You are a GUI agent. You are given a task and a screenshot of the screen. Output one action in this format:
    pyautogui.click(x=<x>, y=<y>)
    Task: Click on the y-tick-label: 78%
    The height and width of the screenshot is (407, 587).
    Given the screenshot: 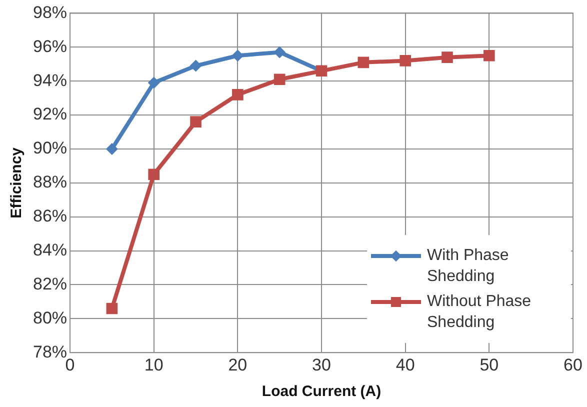 What is the action you would take?
    pyautogui.click(x=50, y=352)
    